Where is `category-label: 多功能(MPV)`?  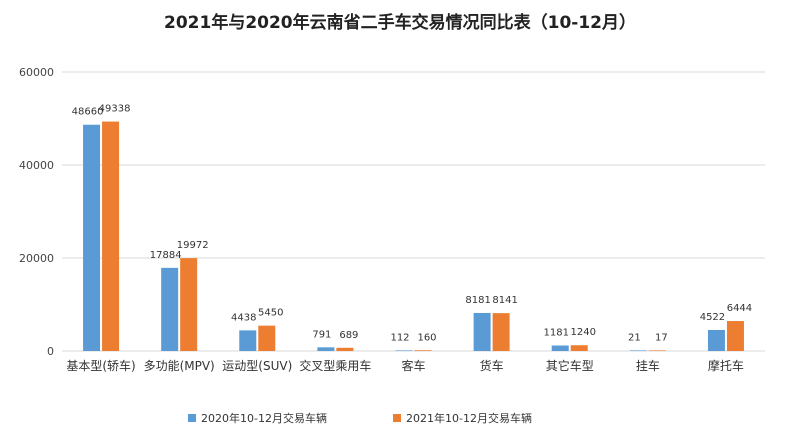
category-label: 多功能(MPV) is located at coordinates (179, 366).